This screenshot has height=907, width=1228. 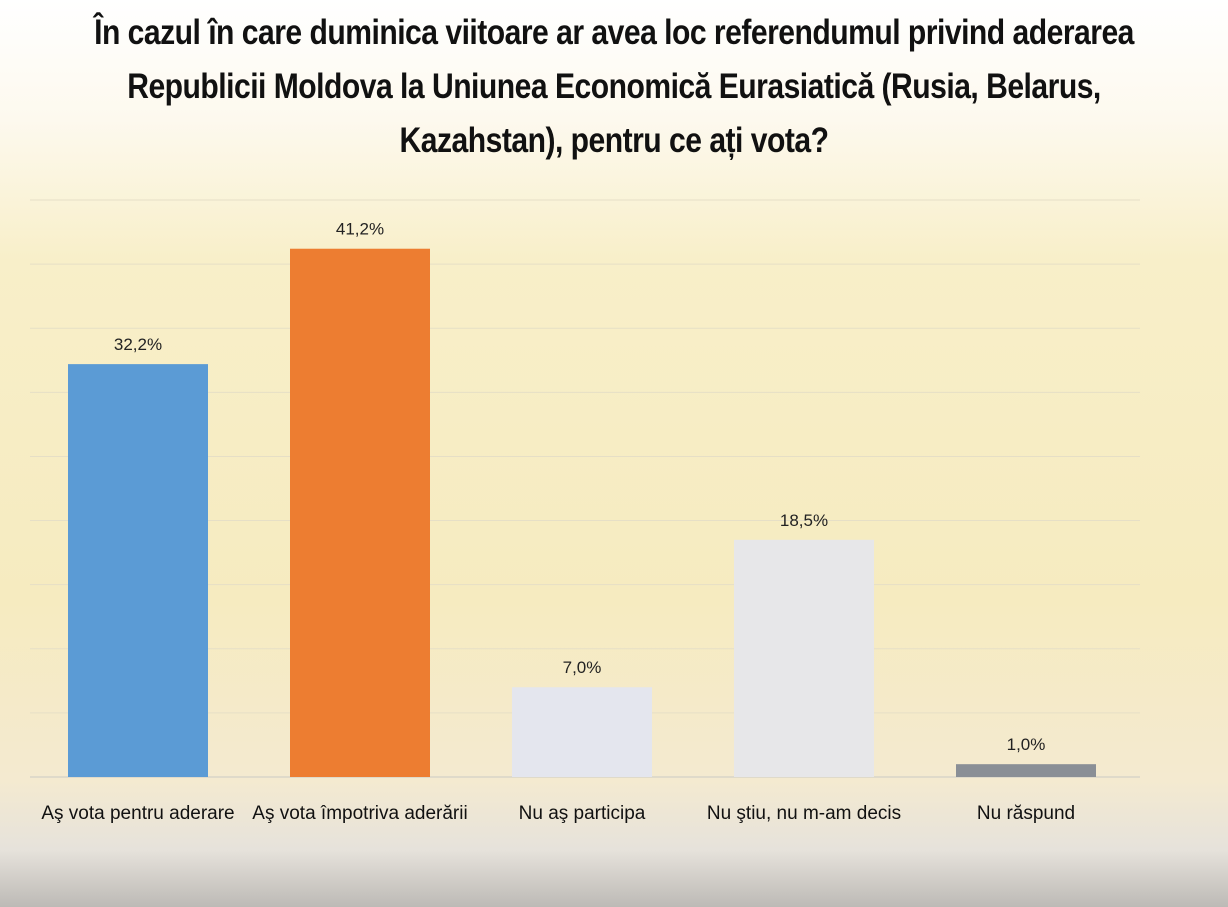 What do you see at coordinates (1026, 813) in the screenshot?
I see `category-label-5: Nu răspund` at bounding box center [1026, 813].